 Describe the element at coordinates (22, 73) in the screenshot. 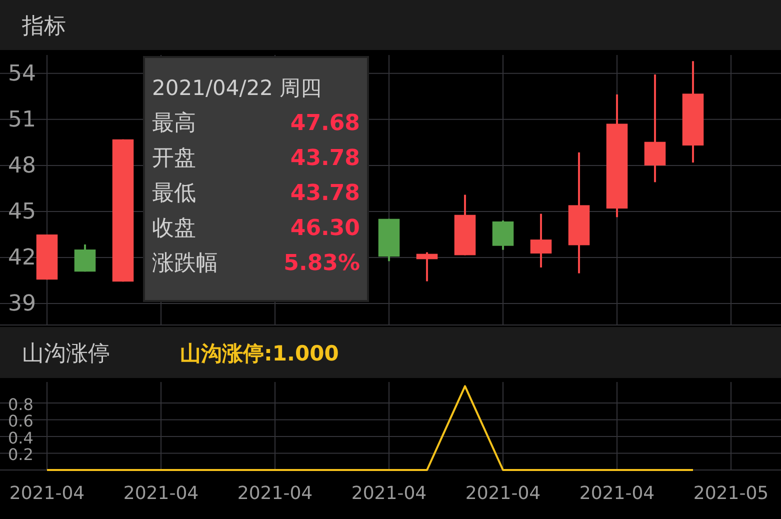

I see `y-tick-label: 54` at that location.